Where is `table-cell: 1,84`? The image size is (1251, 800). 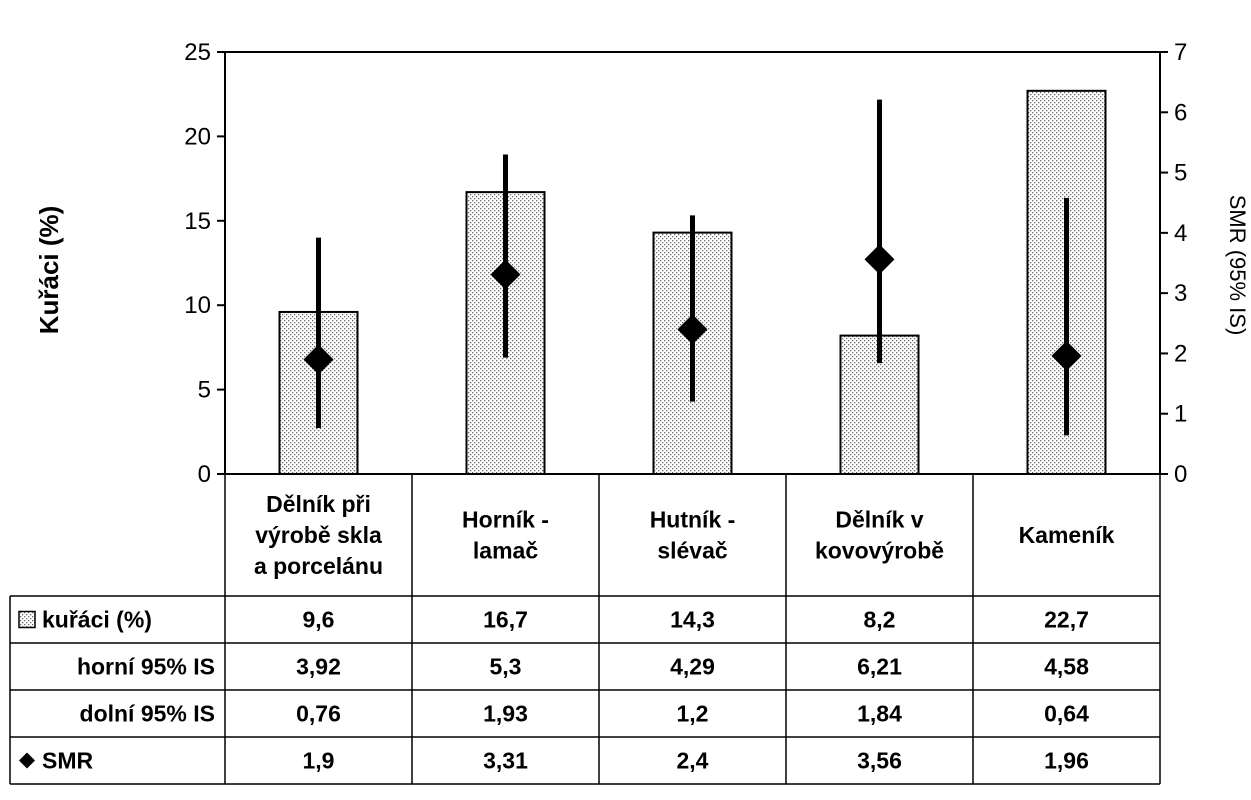
table-cell: 1,84 is located at coordinates (879, 714).